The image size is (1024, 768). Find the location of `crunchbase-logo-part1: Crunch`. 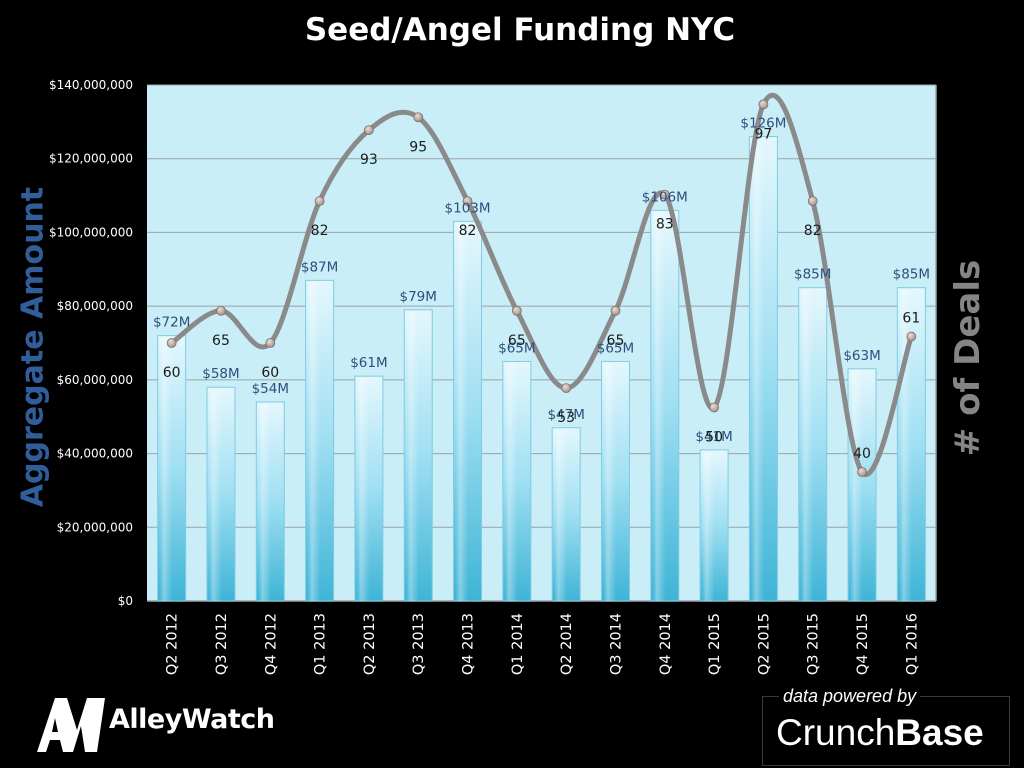

crunchbase-logo-part1: Crunch is located at coordinates (836, 732).